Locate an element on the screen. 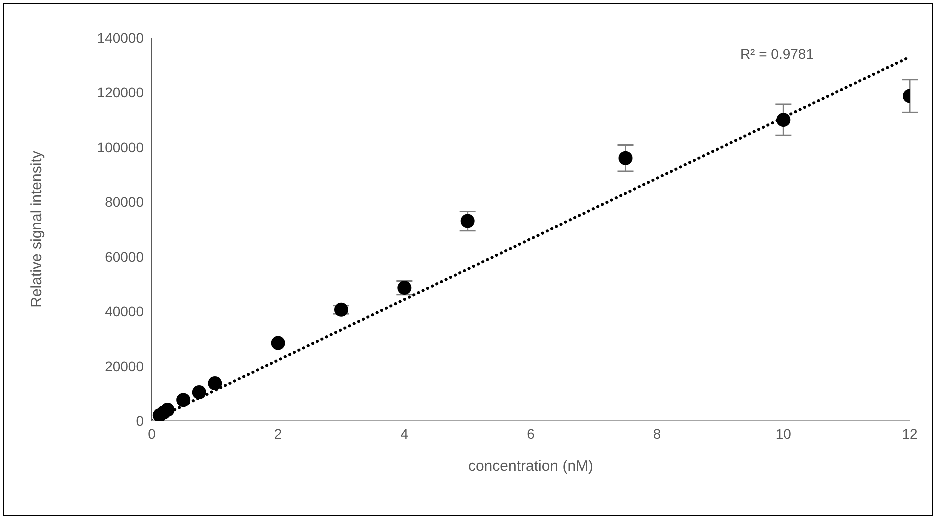 The image size is (944, 529). y-tick-label: 140000 is located at coordinates (120, 38).